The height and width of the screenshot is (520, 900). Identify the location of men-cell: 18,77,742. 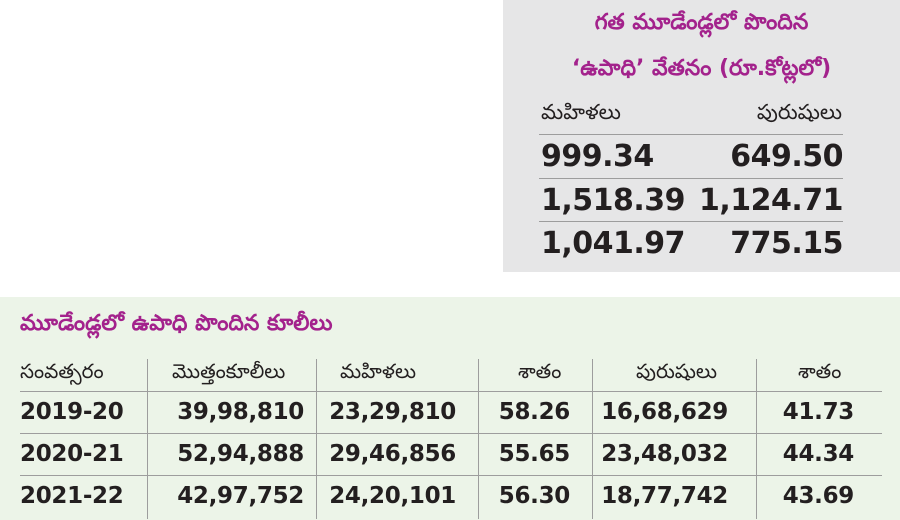
(664, 496).